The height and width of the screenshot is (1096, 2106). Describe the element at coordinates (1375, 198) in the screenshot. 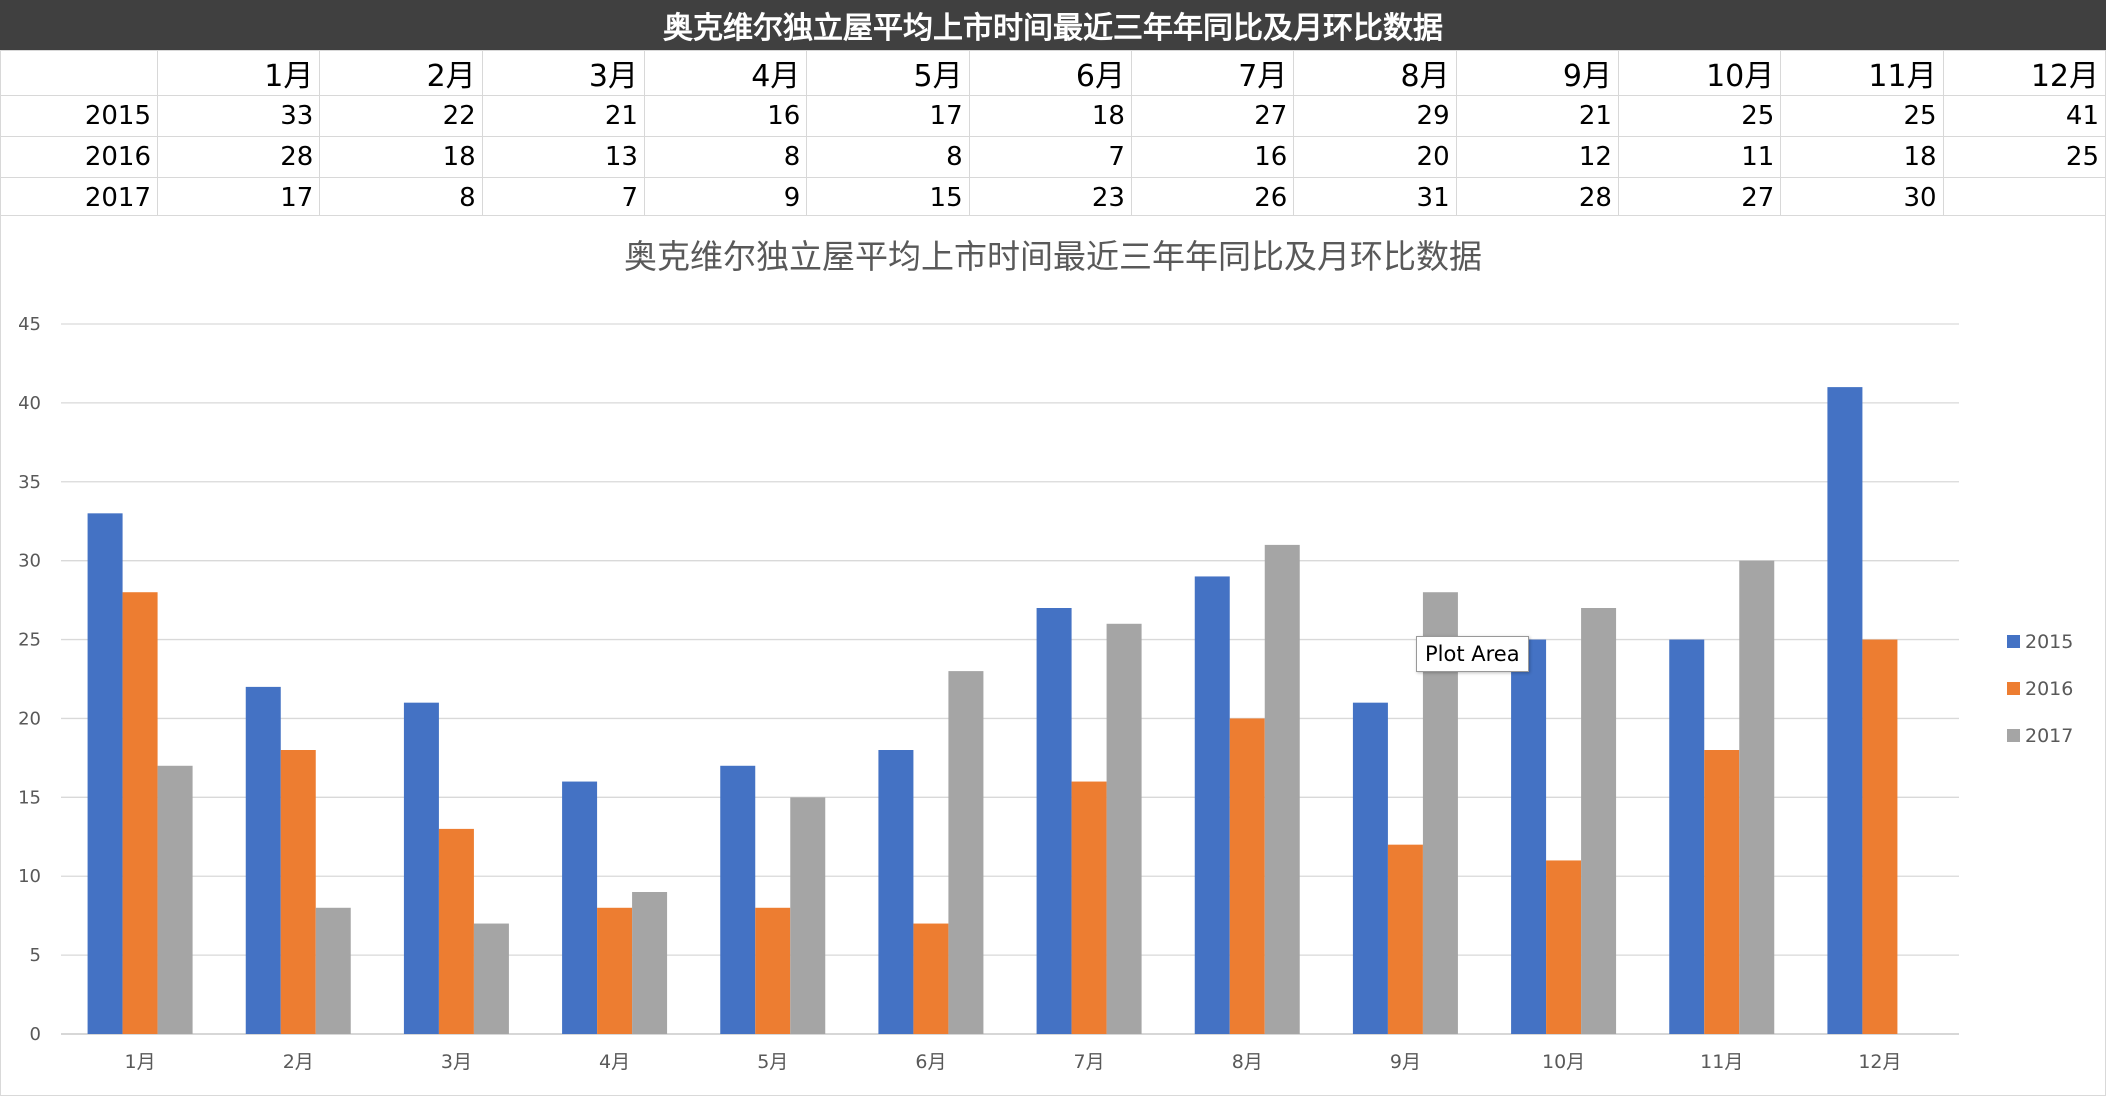

I see `table-cell: 31` at that location.